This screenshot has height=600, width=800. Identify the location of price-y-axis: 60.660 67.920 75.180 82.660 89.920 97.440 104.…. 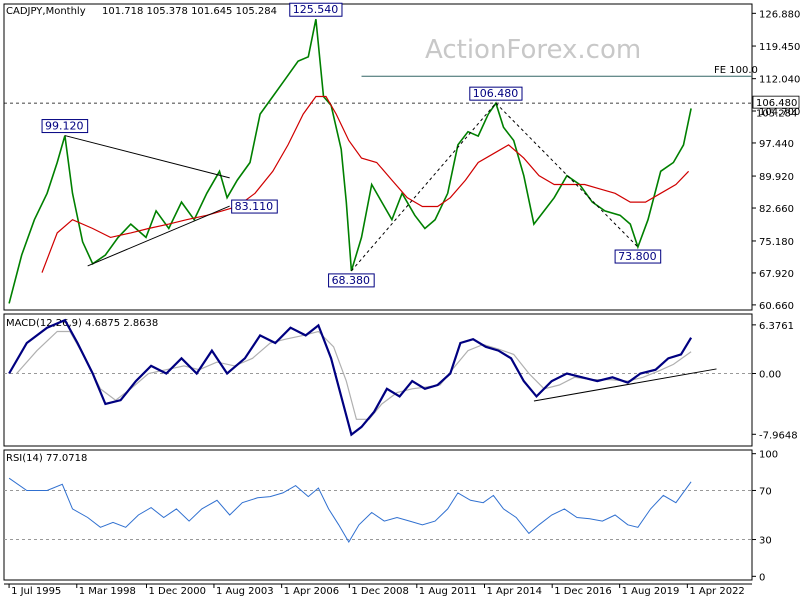
(776, 160).